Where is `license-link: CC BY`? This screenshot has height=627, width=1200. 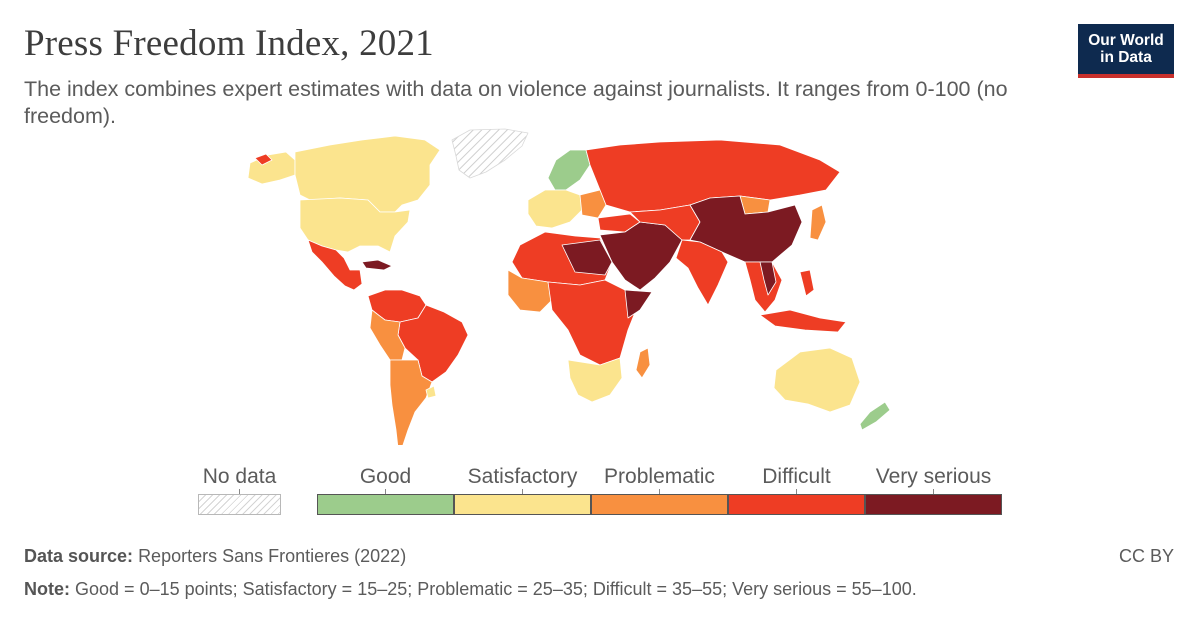
license-link: CC BY is located at coordinates (1146, 556).